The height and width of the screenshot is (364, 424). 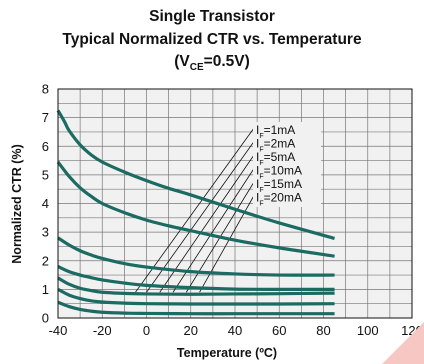 What do you see at coordinates (280, 144) in the screenshot?
I see `legend-value: =2mA` at bounding box center [280, 144].